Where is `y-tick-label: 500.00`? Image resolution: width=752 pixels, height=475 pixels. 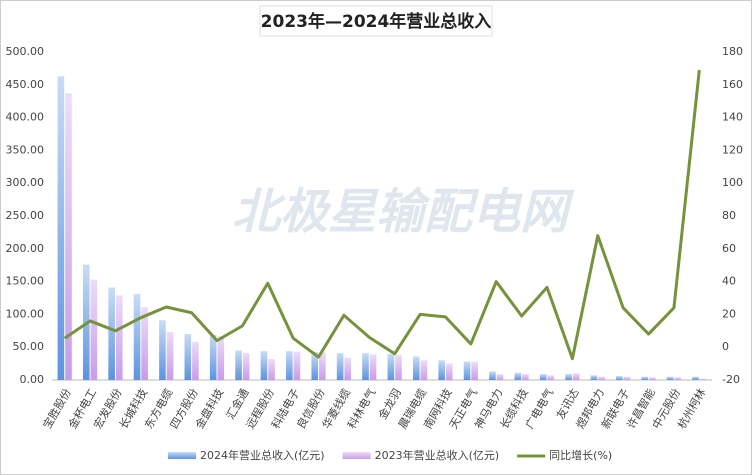 y-tick-label: 500.00 is located at coordinates (25, 51).